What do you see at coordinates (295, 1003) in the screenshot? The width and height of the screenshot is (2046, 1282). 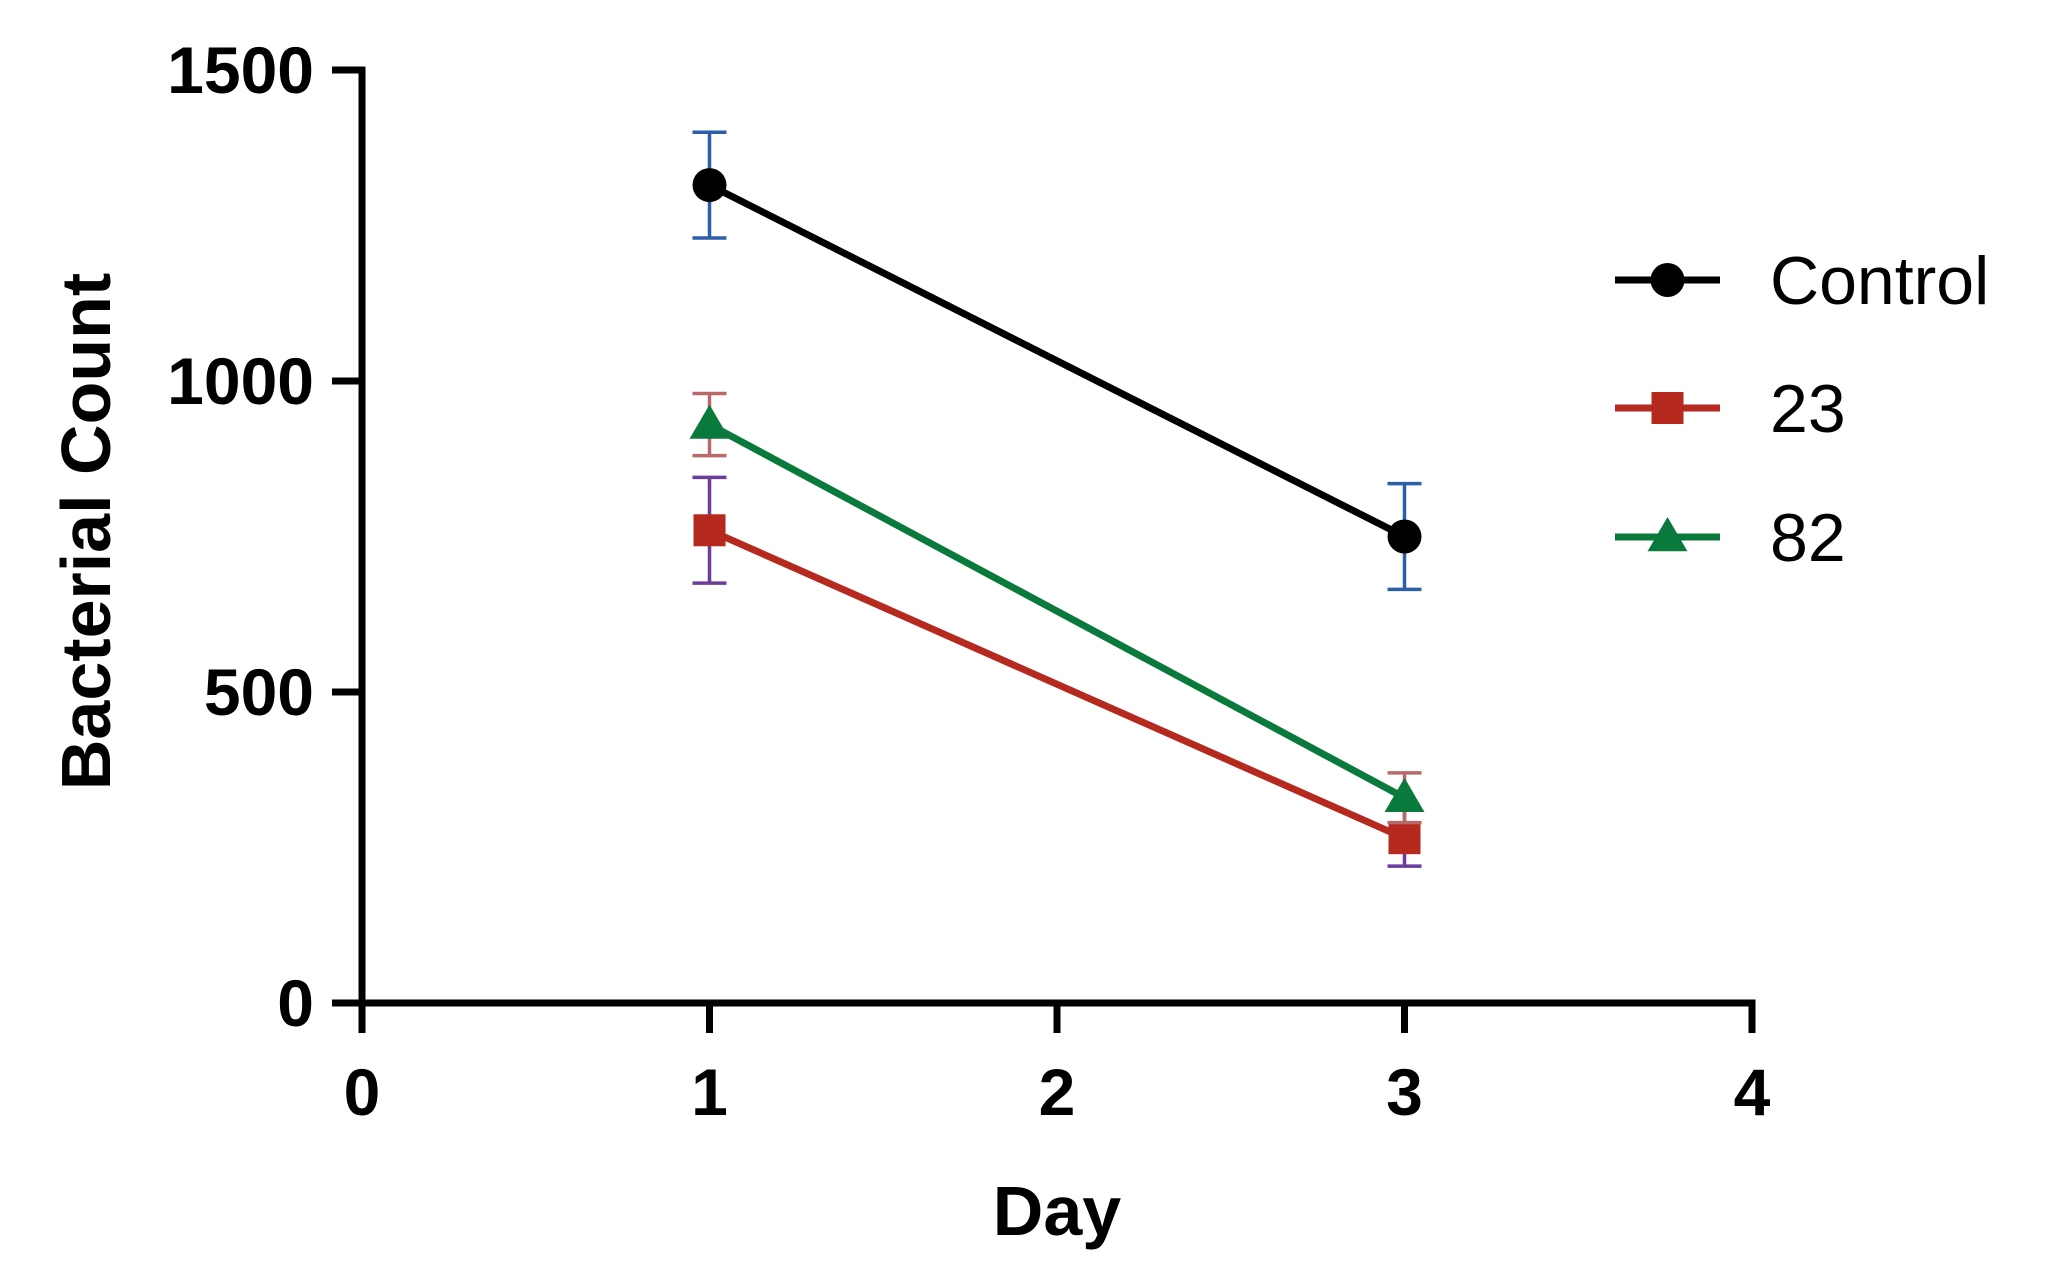 I see `y-tick-label: 0` at bounding box center [295, 1003].